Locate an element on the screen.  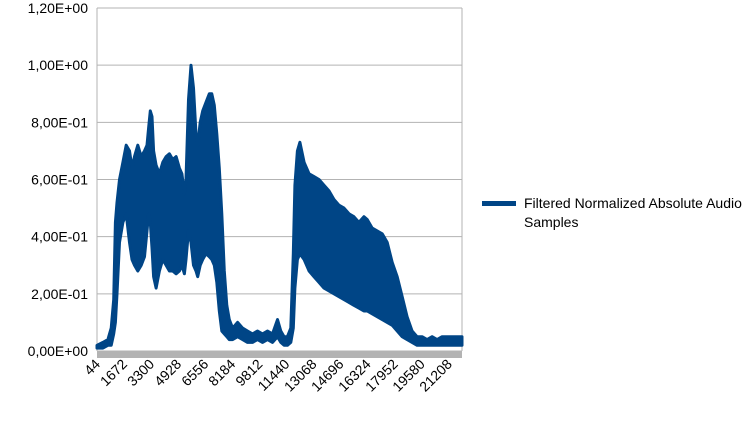
legend-swatch is located at coordinates (499, 203).